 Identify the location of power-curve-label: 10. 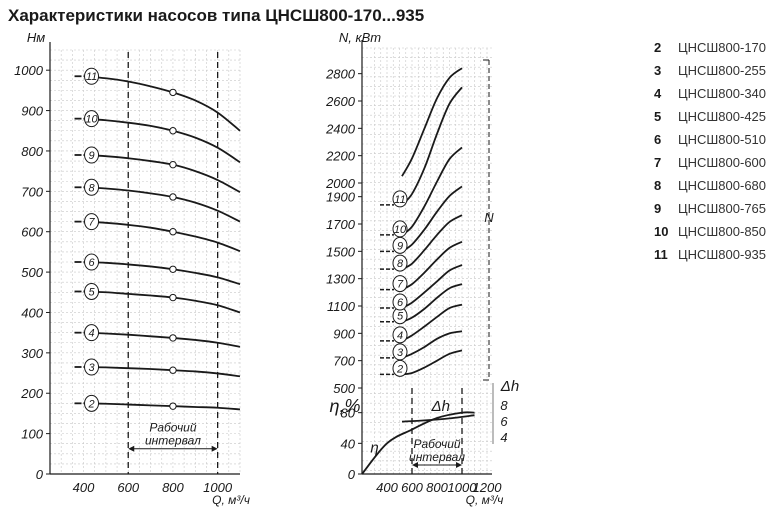
(400, 230).